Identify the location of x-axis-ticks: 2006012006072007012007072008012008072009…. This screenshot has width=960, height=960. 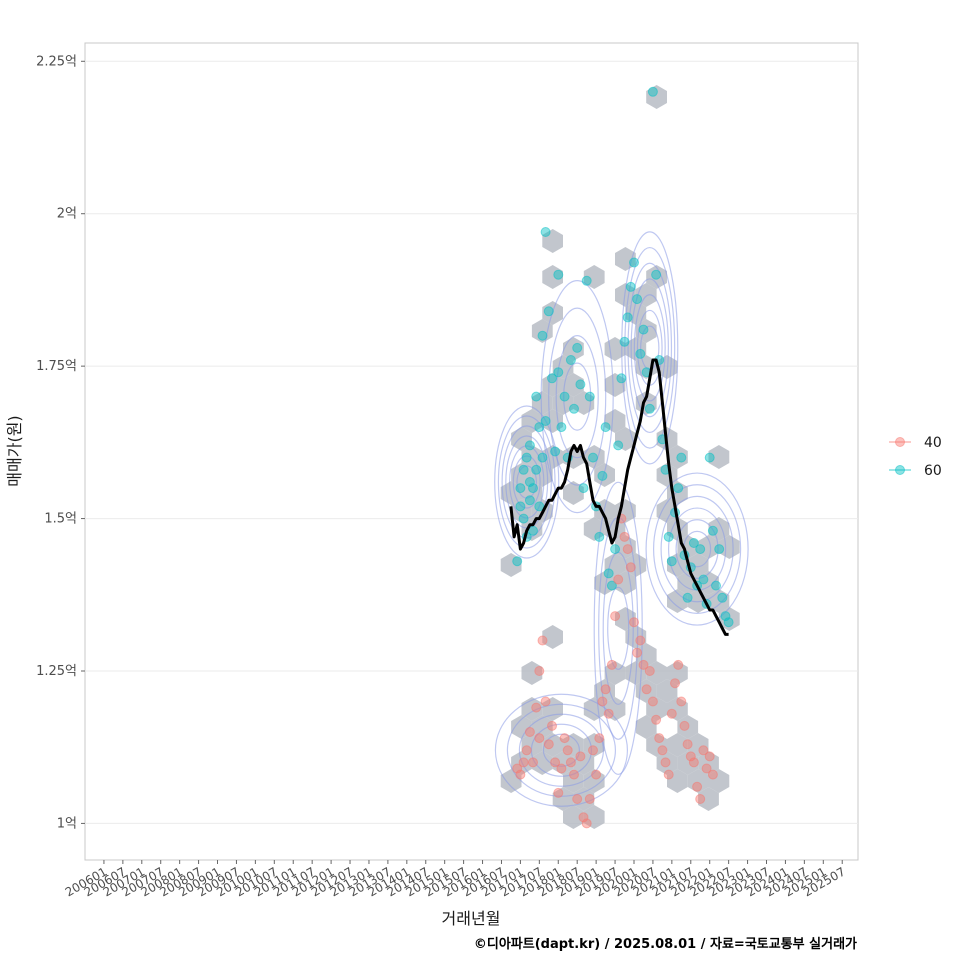
(455, 880).